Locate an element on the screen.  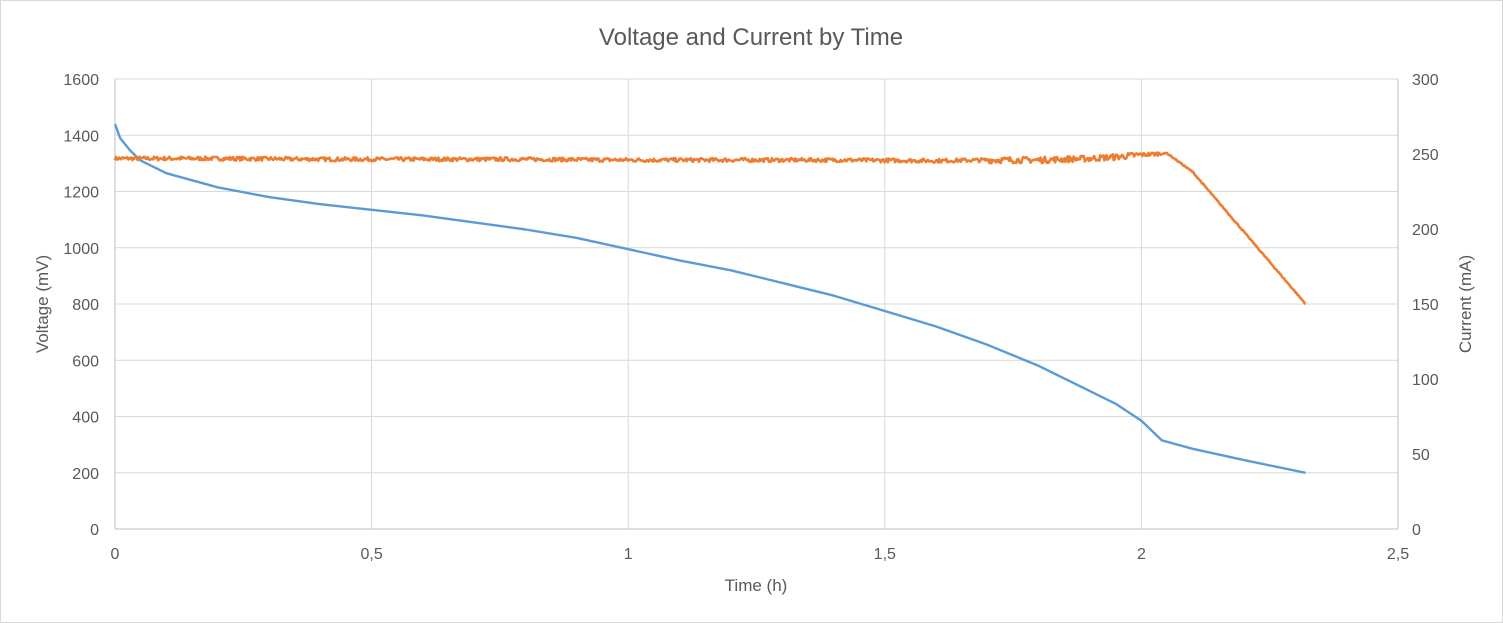
x-tick-label: 1 is located at coordinates (628, 554).